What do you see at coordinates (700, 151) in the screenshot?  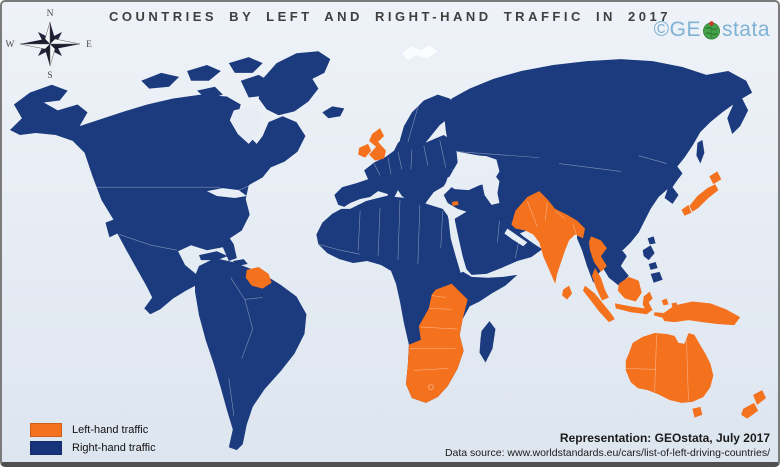 I see `region-sakhalin` at bounding box center [700, 151].